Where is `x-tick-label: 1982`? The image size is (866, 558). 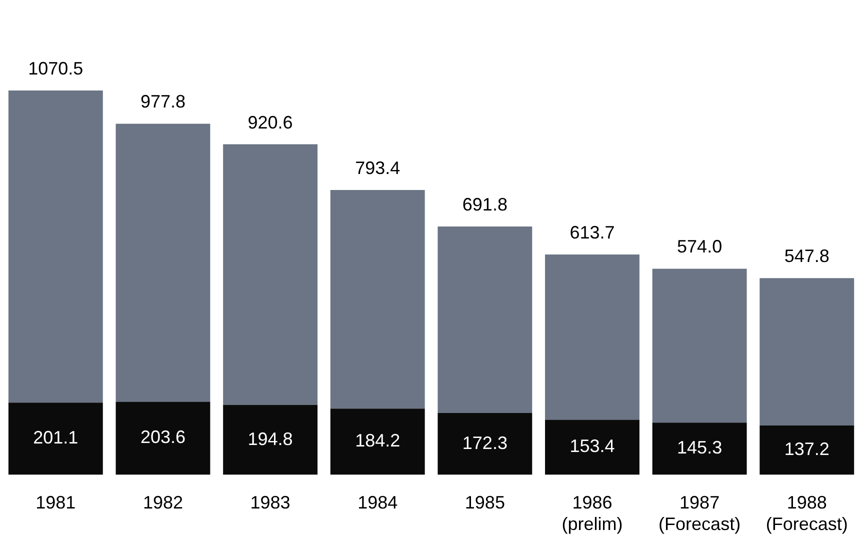 x-tick-label: 1982 is located at coordinates (162, 502).